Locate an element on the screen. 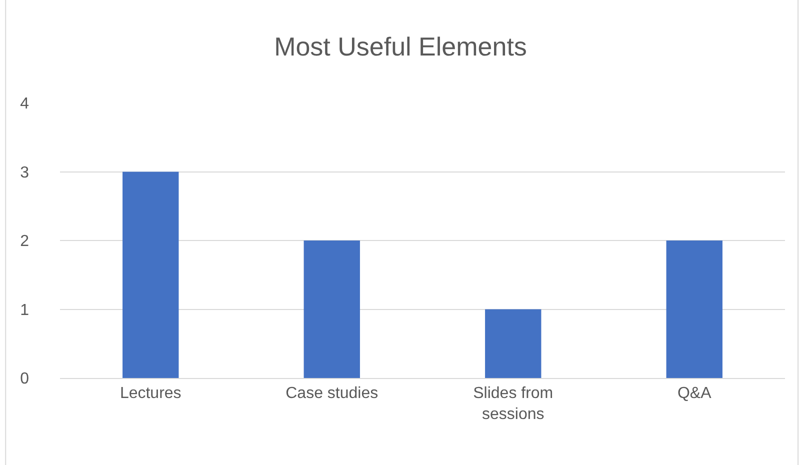  x-tick-label: Case studies is located at coordinates (332, 393).